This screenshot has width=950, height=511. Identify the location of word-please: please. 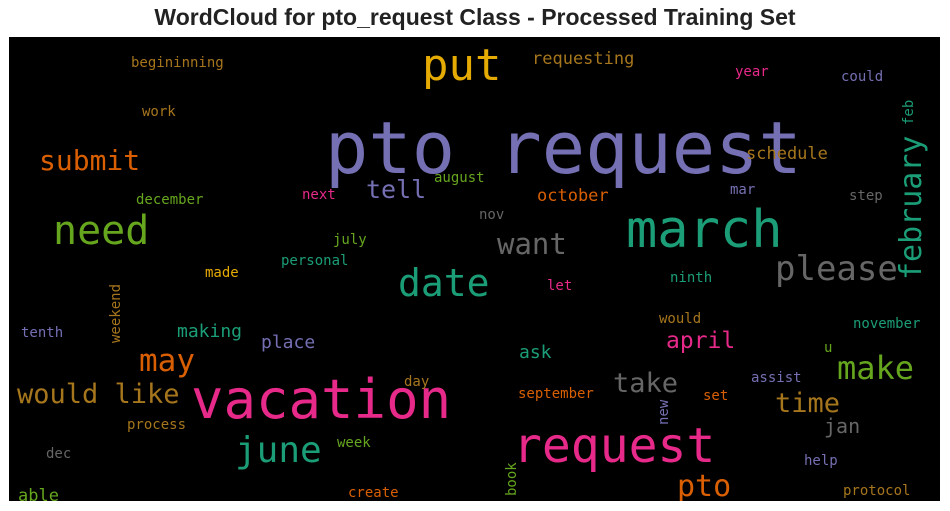
(836, 269).